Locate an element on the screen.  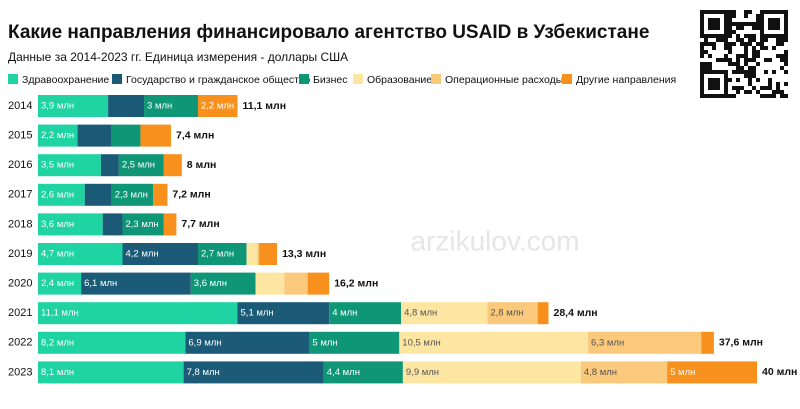
legend-label: Здравоохранение is located at coordinates (65, 80).